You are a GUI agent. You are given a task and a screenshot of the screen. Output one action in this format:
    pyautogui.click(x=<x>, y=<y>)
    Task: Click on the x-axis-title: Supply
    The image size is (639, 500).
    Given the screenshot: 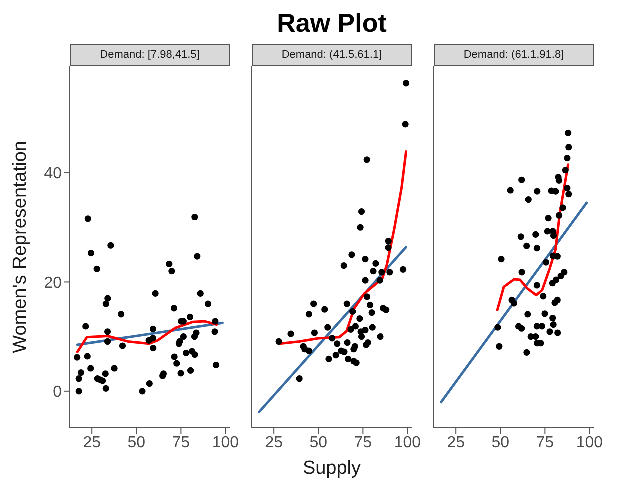 What is the action you would take?
    pyautogui.click(x=332, y=469)
    